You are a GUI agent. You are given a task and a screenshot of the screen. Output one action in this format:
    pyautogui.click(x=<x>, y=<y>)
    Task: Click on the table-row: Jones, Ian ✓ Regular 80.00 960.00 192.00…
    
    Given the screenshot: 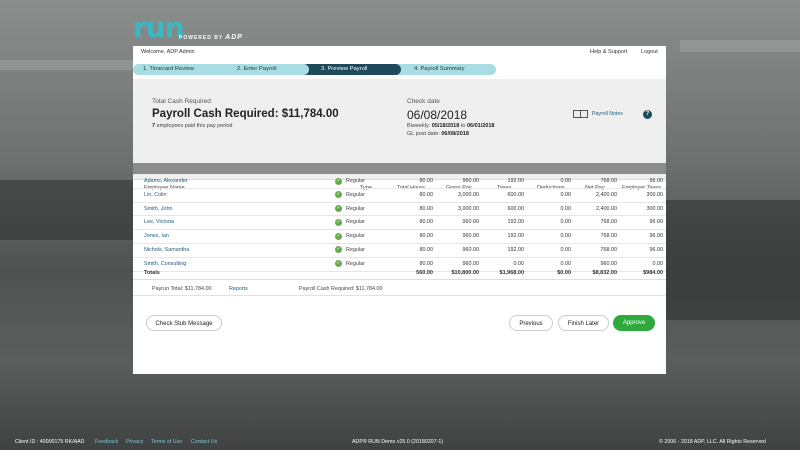 What is the action you would take?
    pyautogui.click(x=399, y=237)
    